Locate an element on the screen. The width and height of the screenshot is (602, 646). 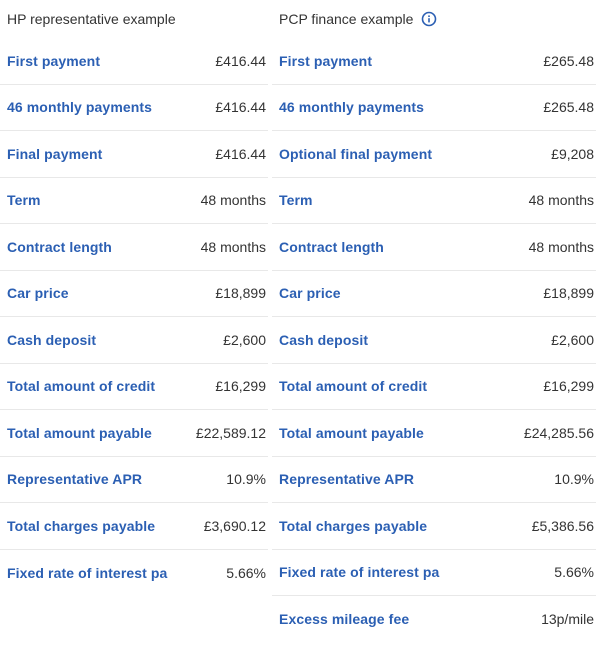
pcp-row-label: Optional final payment is located at coordinates (356, 153).